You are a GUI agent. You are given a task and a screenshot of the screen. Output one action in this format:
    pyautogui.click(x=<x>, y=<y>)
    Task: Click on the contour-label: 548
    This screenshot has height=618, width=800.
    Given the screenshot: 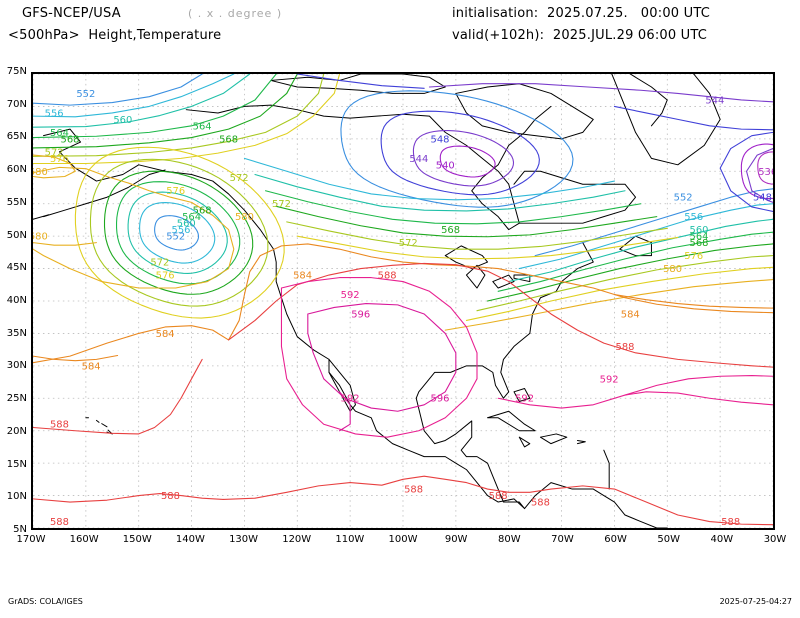 What is the action you would take?
    pyautogui.click(x=440, y=139)
    